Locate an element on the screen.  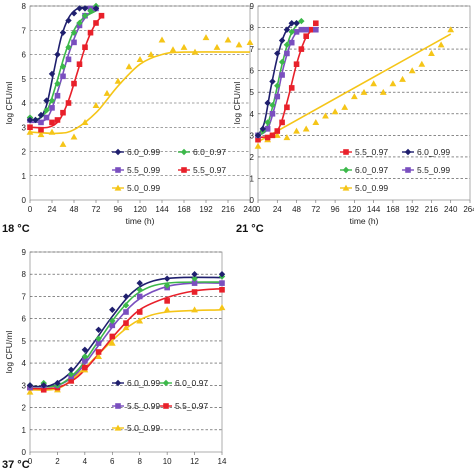
y-tick-label: 4 is located at coordinates (24, 103).